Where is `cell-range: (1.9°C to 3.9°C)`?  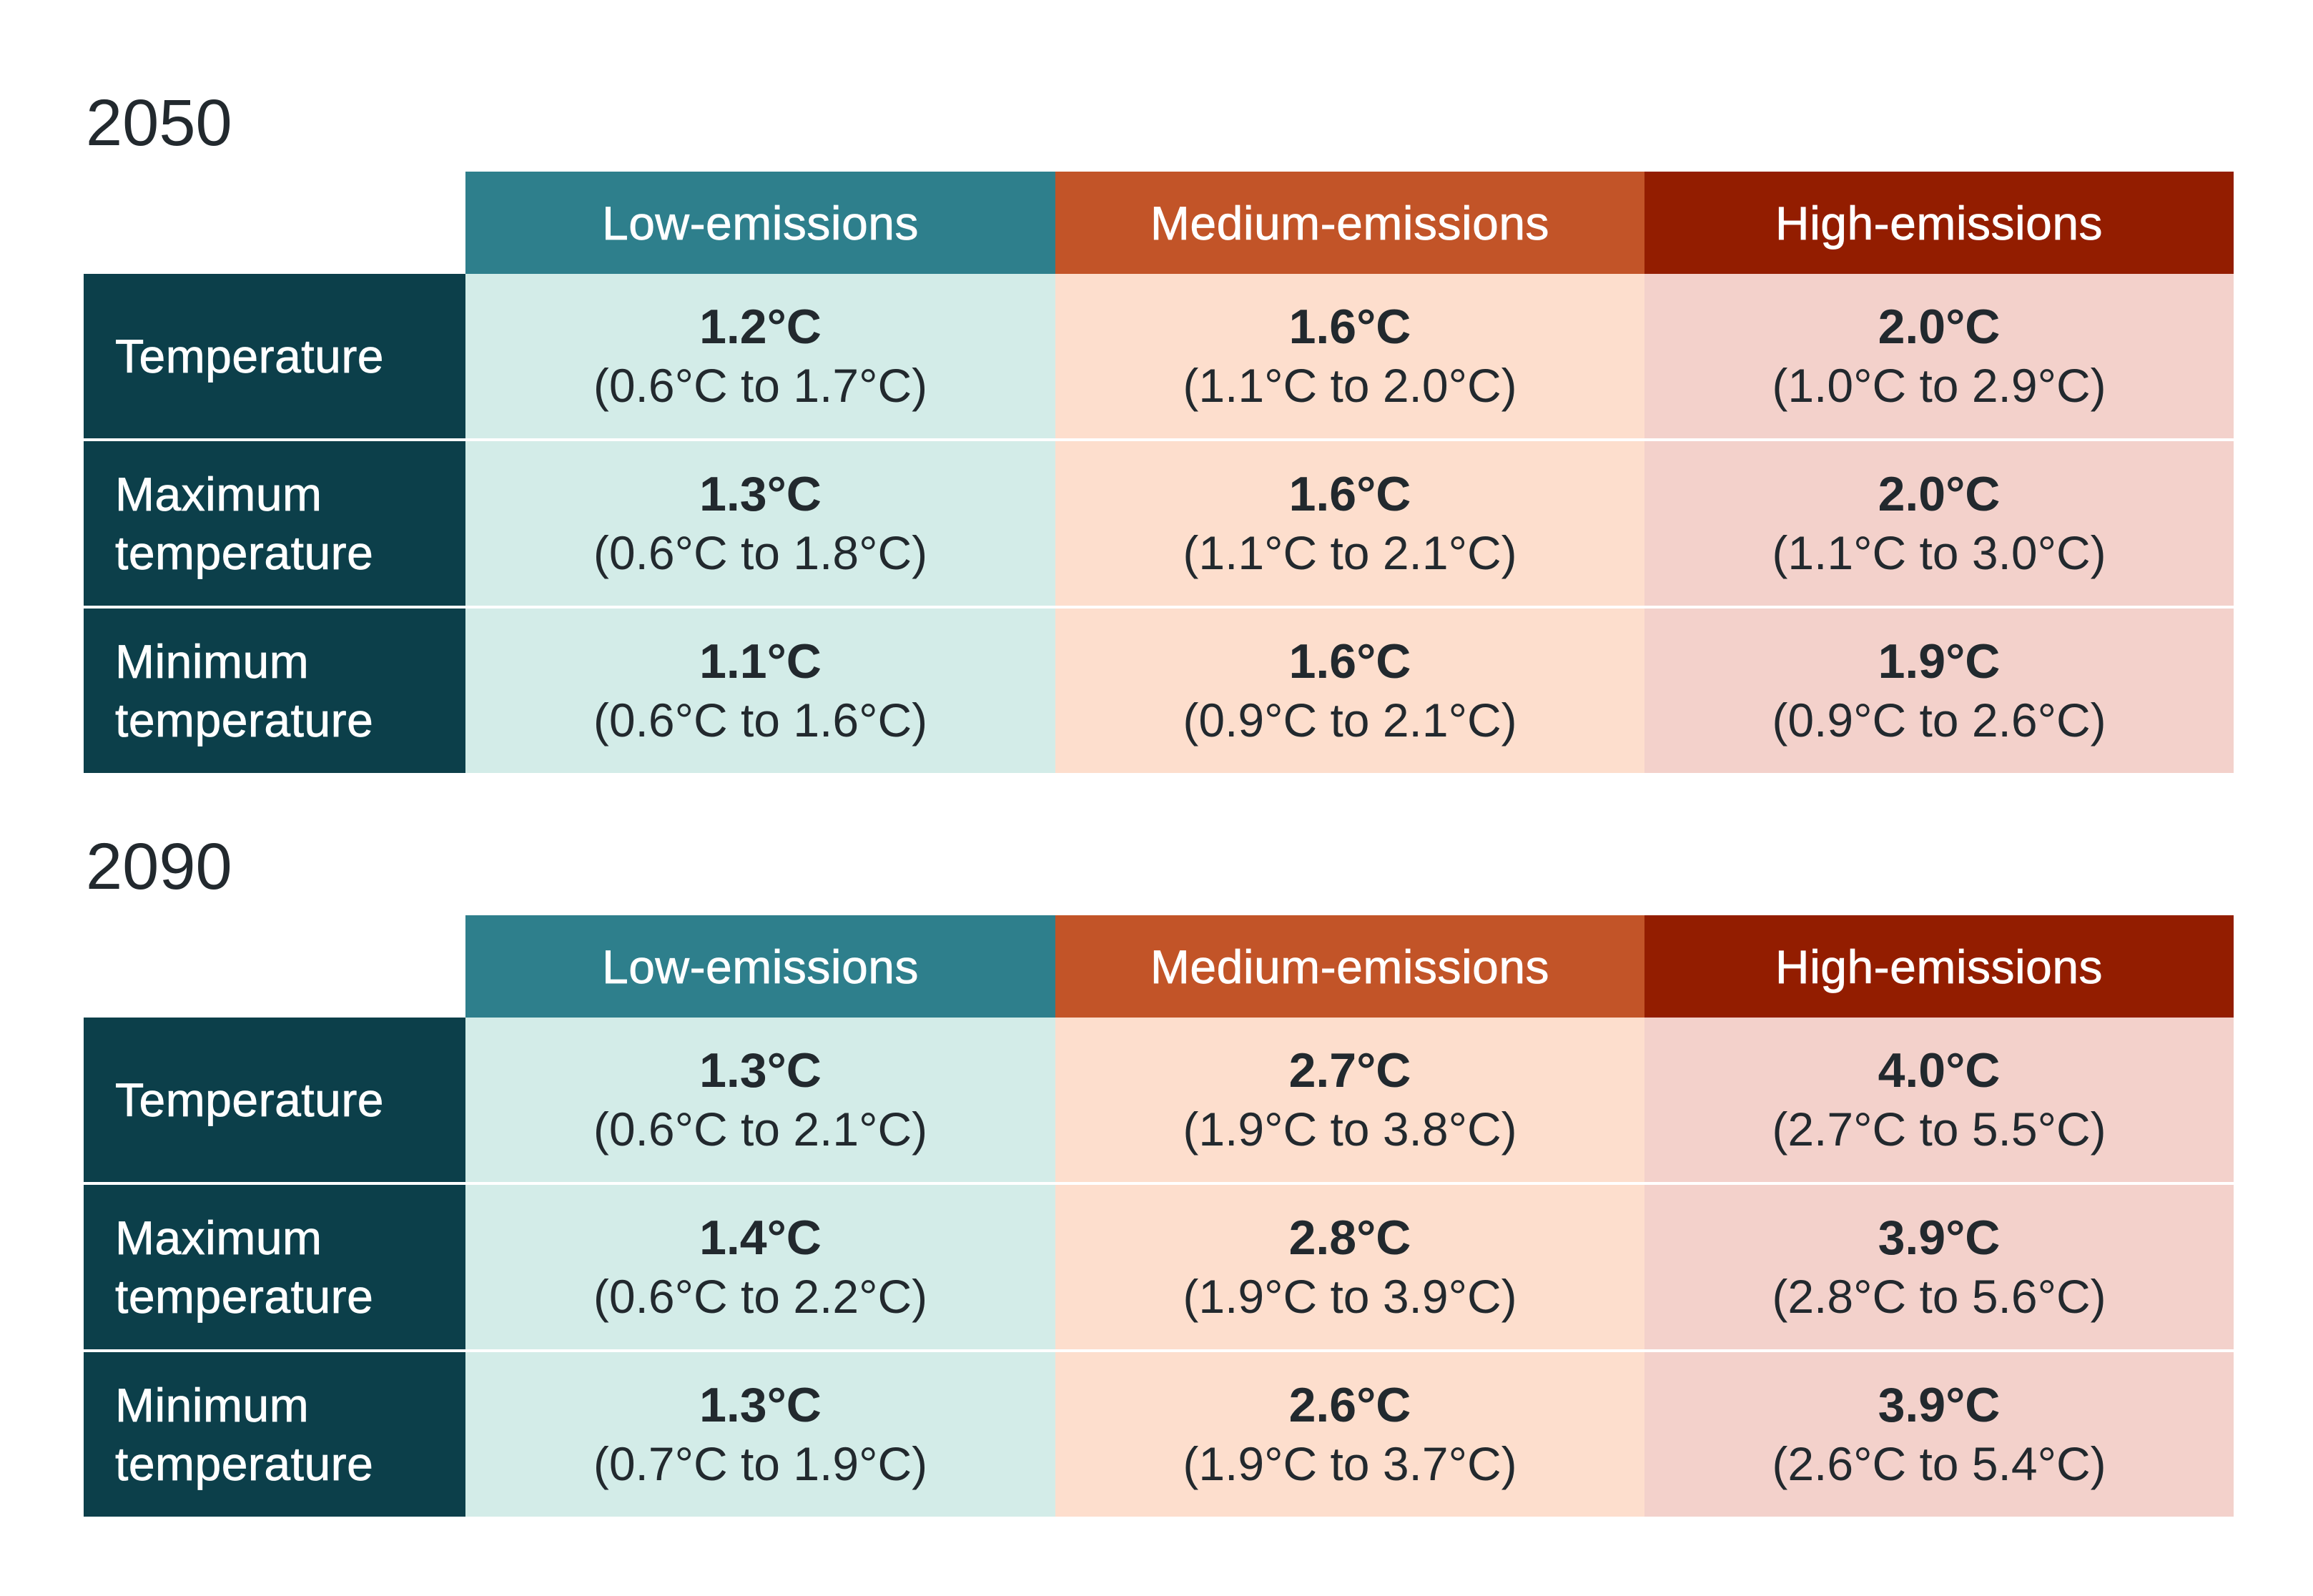 cell-range: (1.9°C to 3.9°C) is located at coordinates (1350, 1297).